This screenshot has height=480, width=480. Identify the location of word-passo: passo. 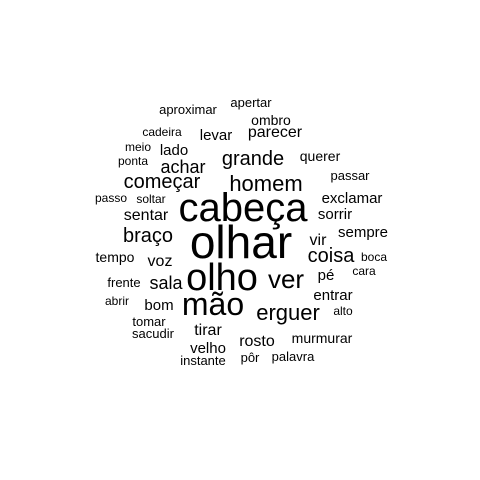
(111, 198).